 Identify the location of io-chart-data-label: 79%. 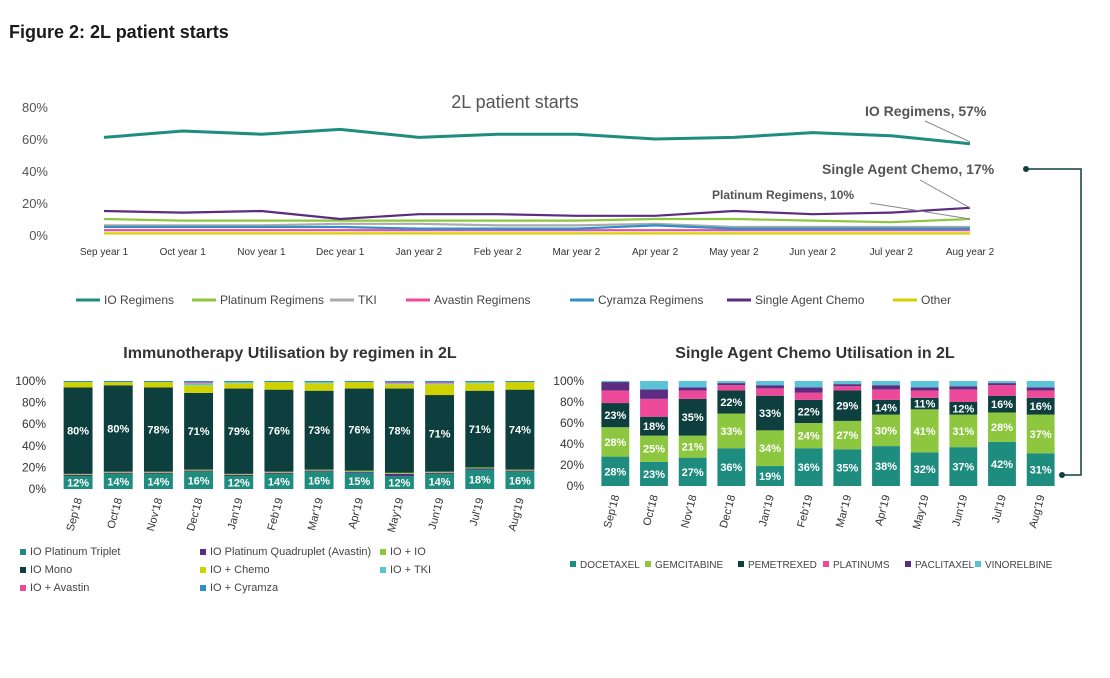
(239, 432).